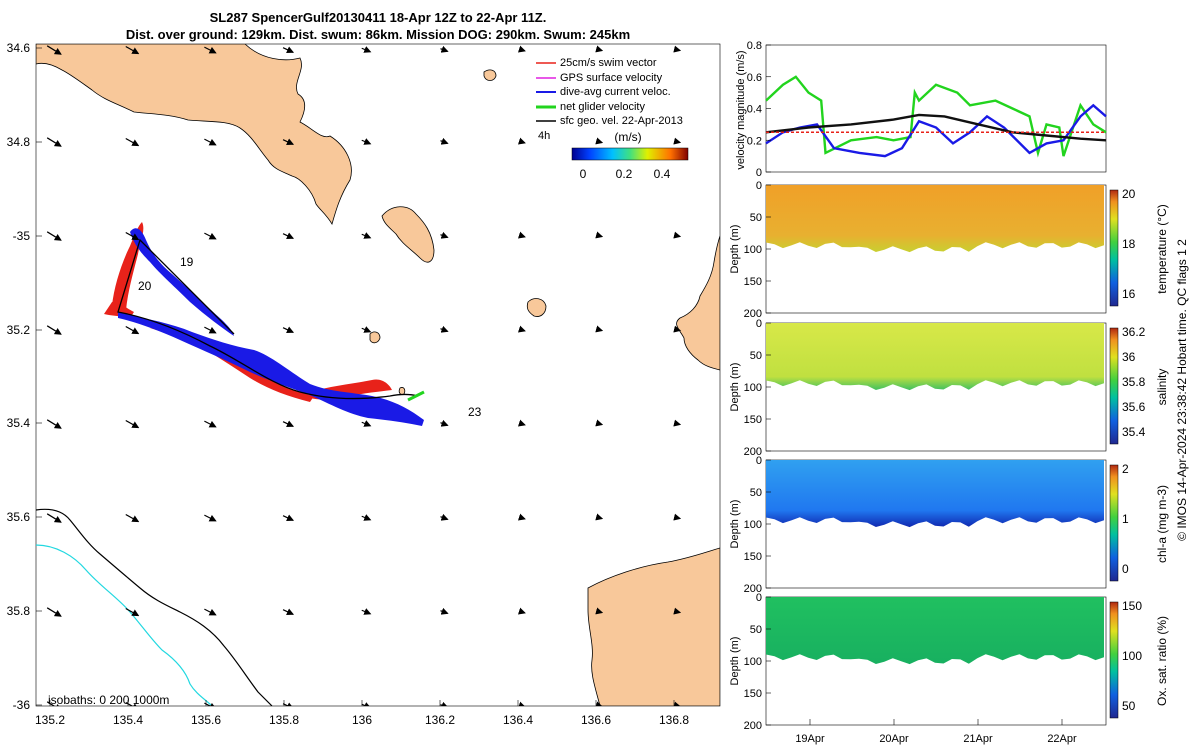  I want to click on legend-label: GPS surface velocity, so click(611, 78).